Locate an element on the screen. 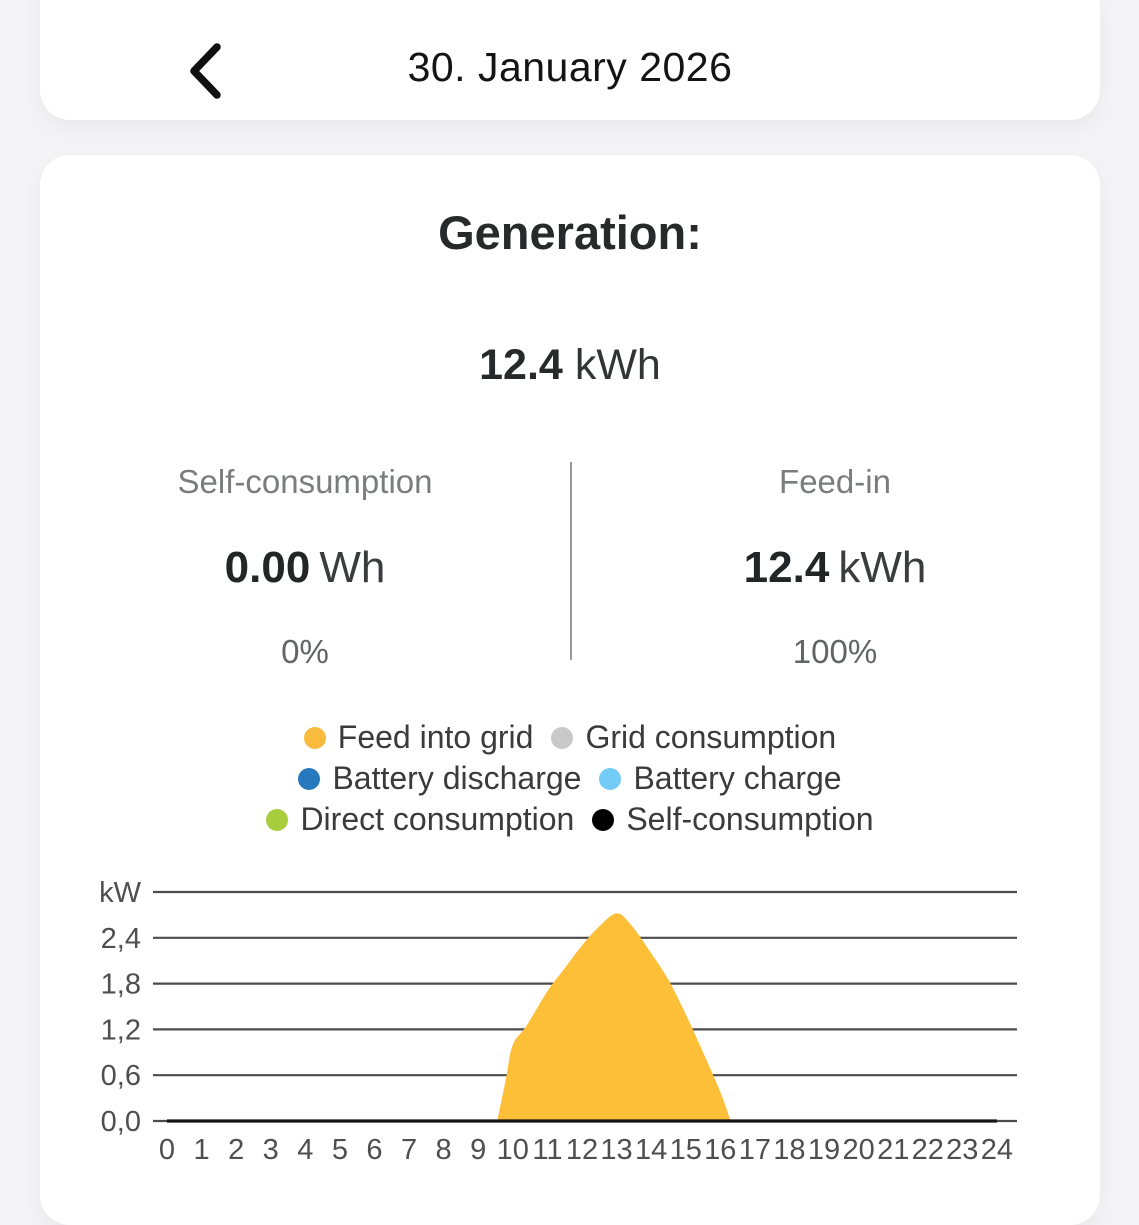 The image size is (1139, 1225). self-consumption-number: 0.00 is located at coordinates (267, 567).